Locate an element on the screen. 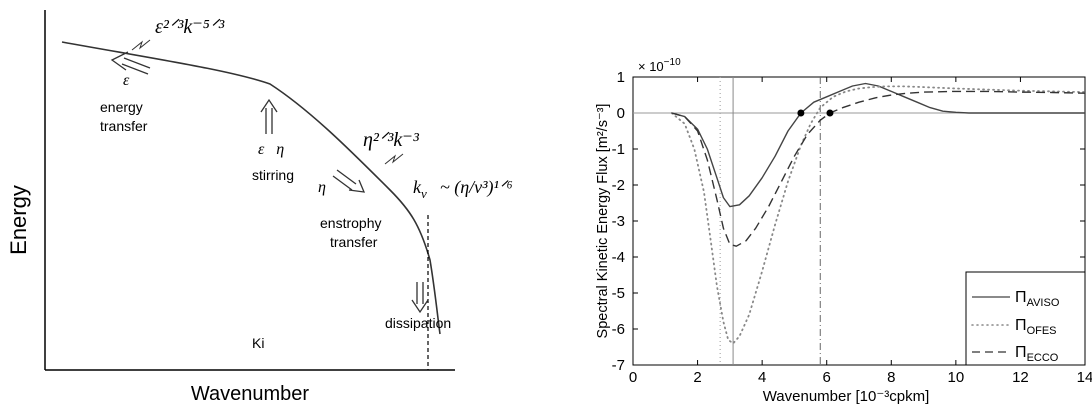  epsilon-label: ε is located at coordinates (126, 80).